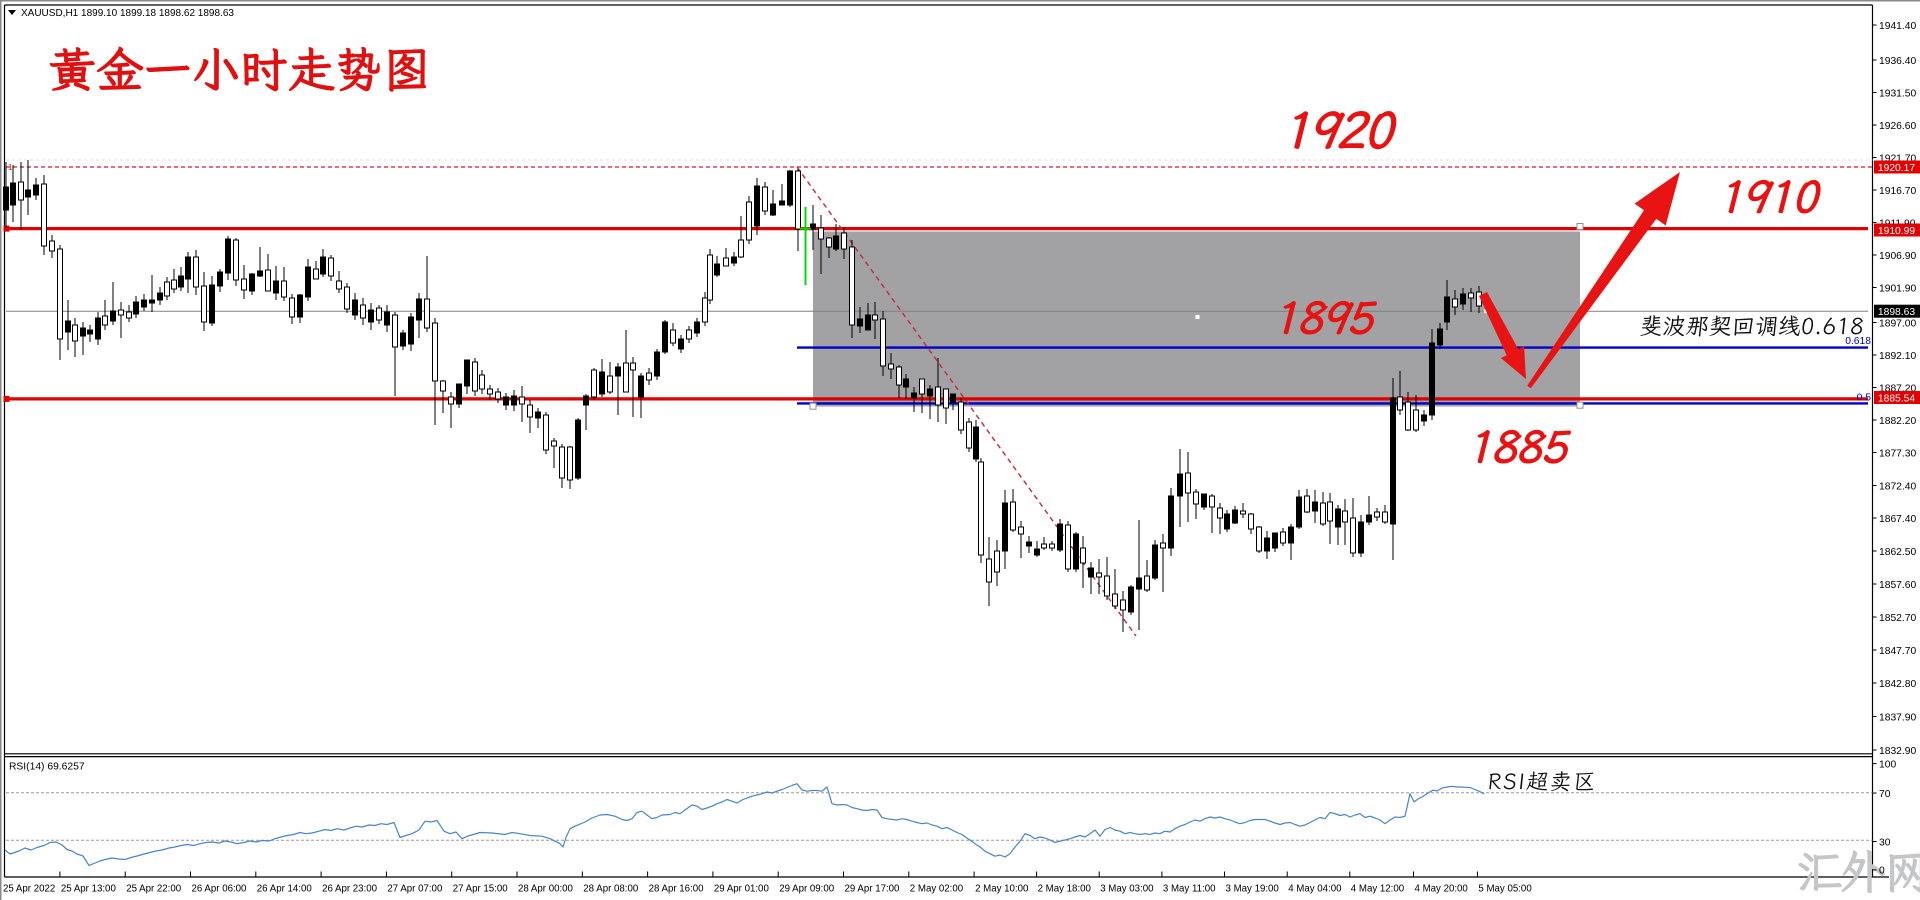 This screenshot has height=900, width=1920. I want to click on svg-text: 0.5, so click(1864, 398).